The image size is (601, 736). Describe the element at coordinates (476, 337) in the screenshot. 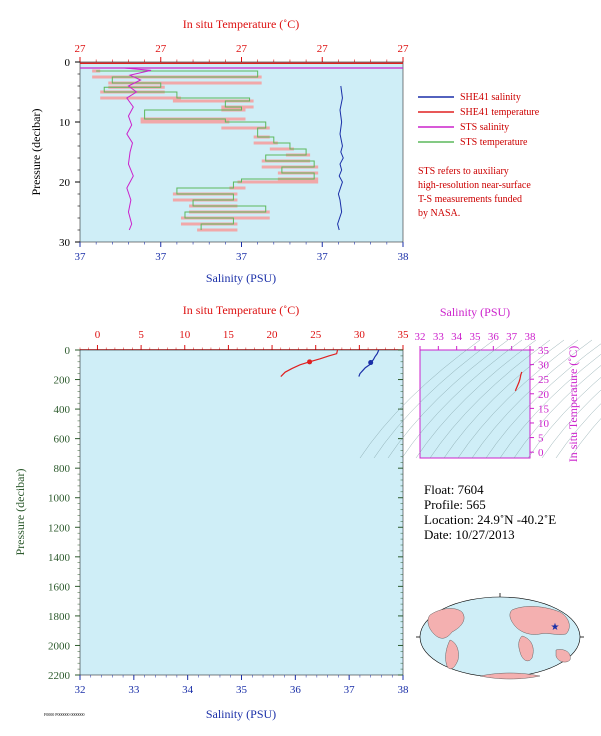

I see `ts-salinity-tick-label: 35` at that location.